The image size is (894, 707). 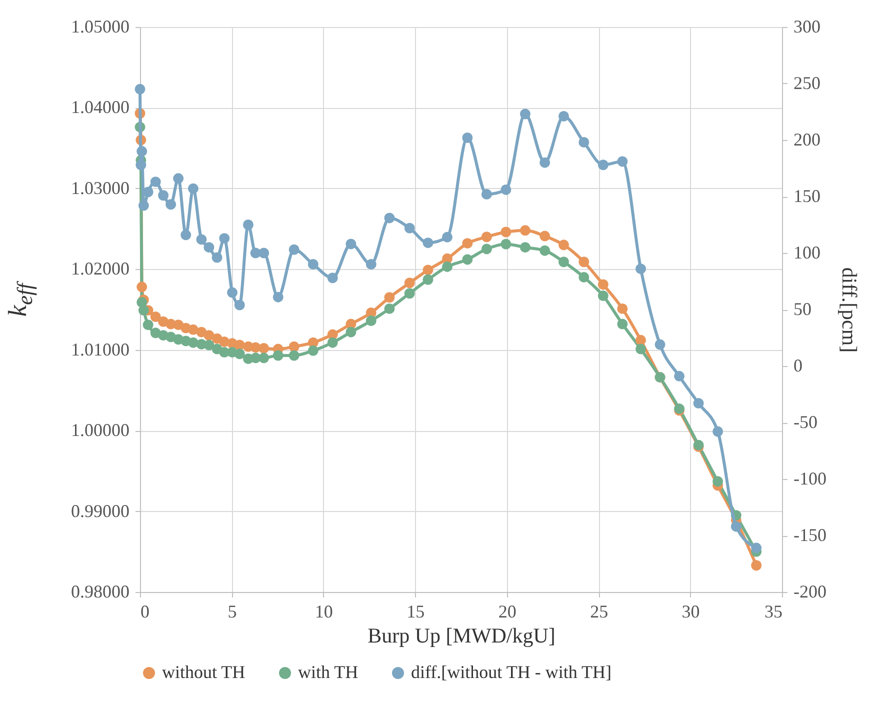 I want to click on y-tick-label: 1.05000, so click(x=100, y=26).